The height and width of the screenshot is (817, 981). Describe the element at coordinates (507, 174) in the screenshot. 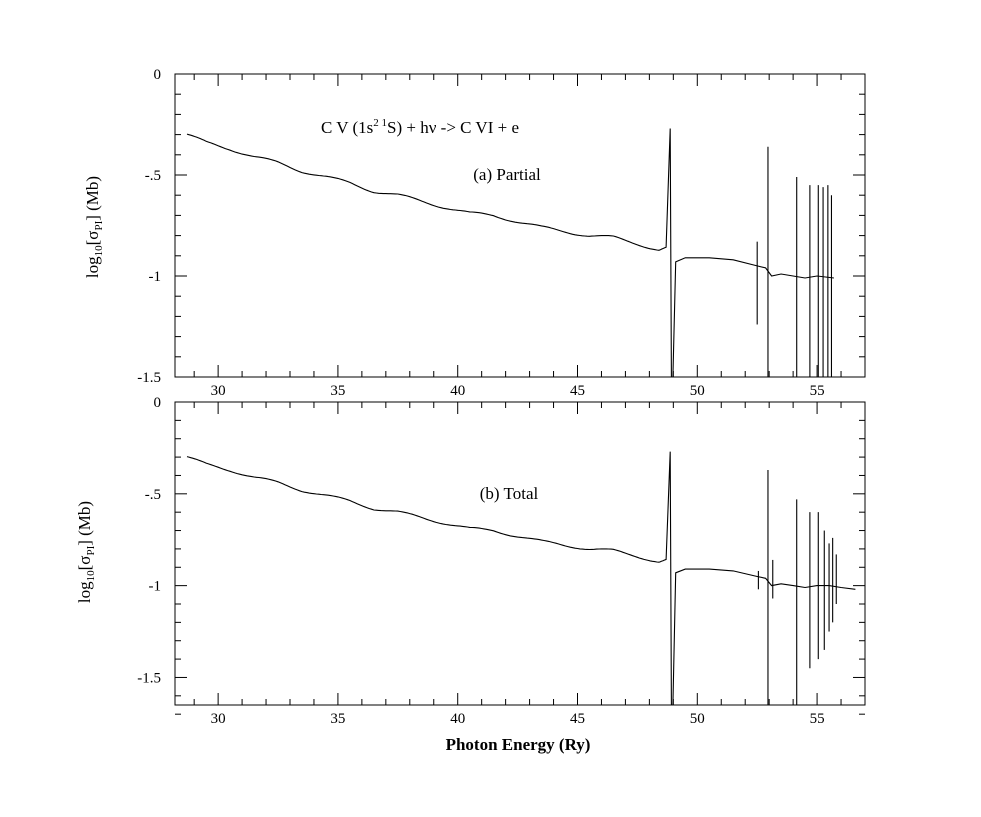

I see `panel-a-annotation: (a) Partial` at that location.